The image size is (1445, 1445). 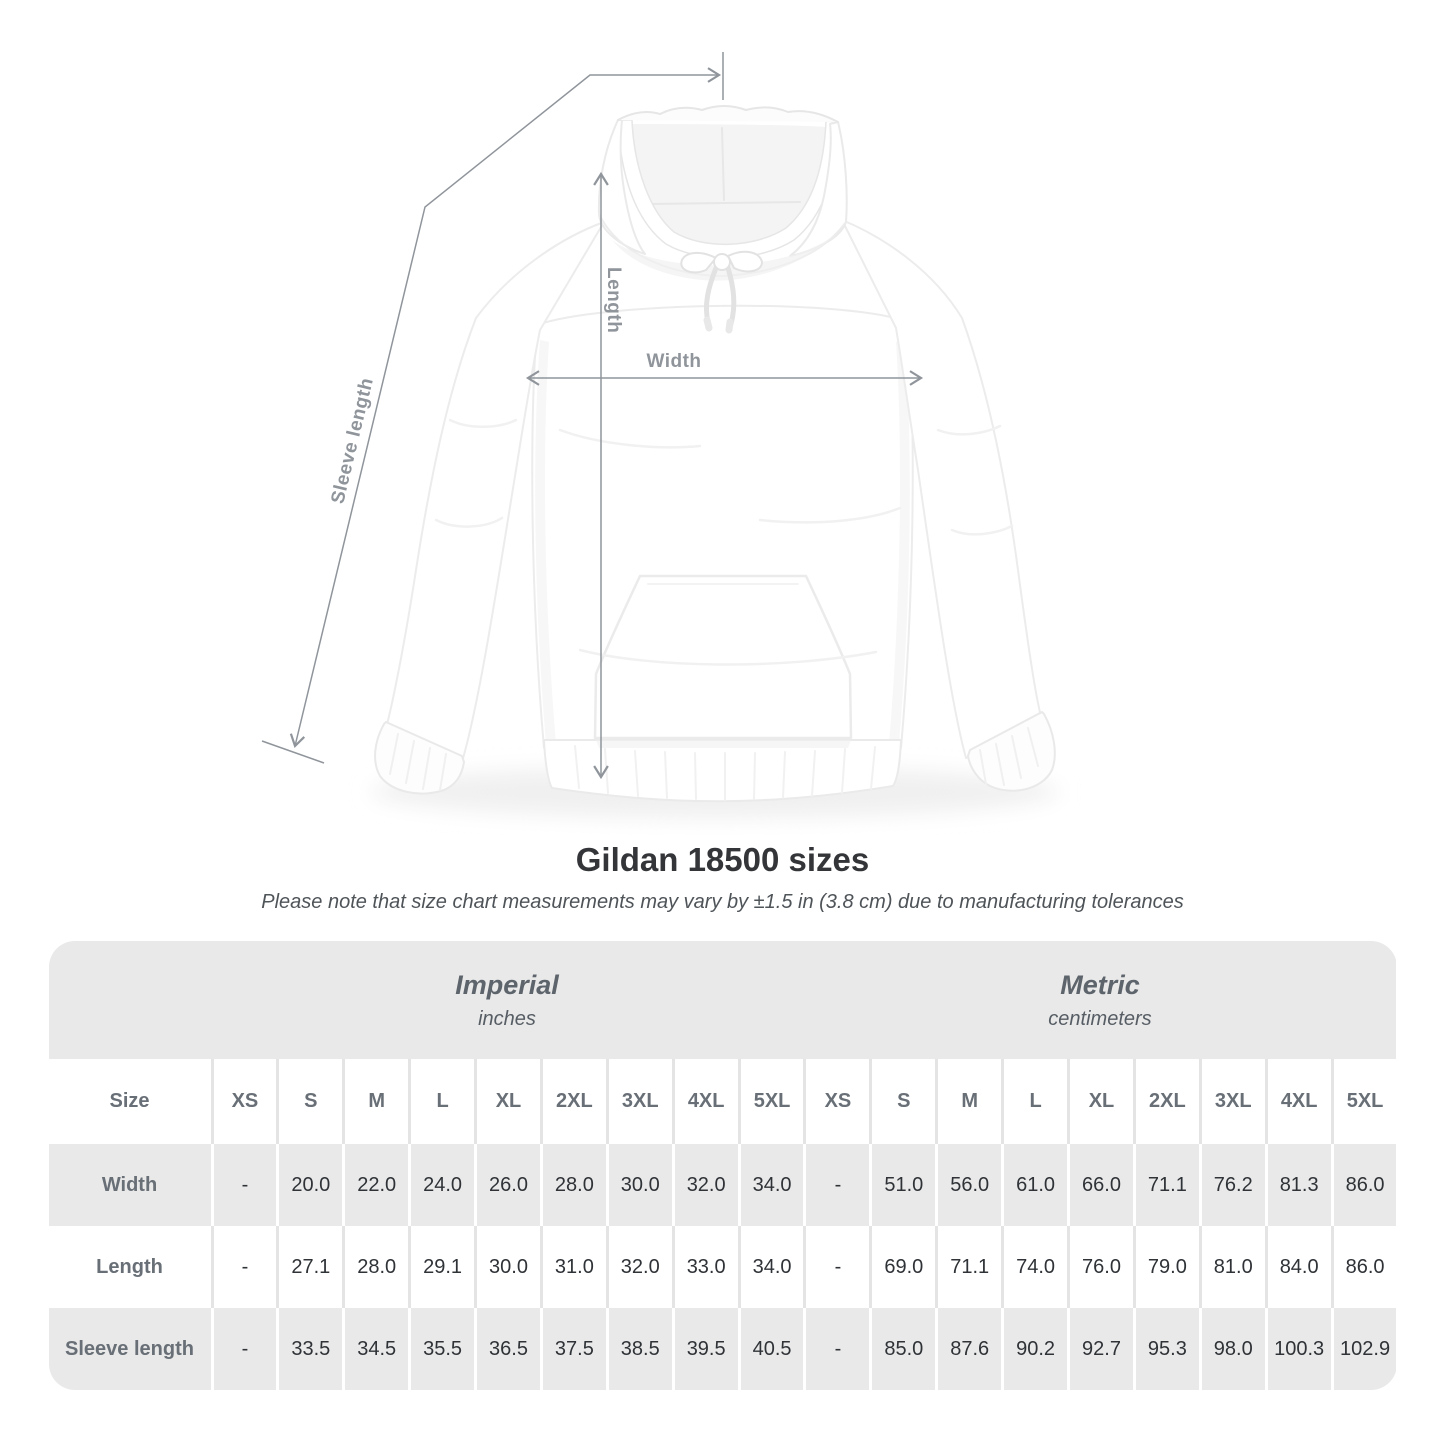 What do you see at coordinates (704, 1349) in the screenshot?
I see `value-cell: 39.5` at bounding box center [704, 1349].